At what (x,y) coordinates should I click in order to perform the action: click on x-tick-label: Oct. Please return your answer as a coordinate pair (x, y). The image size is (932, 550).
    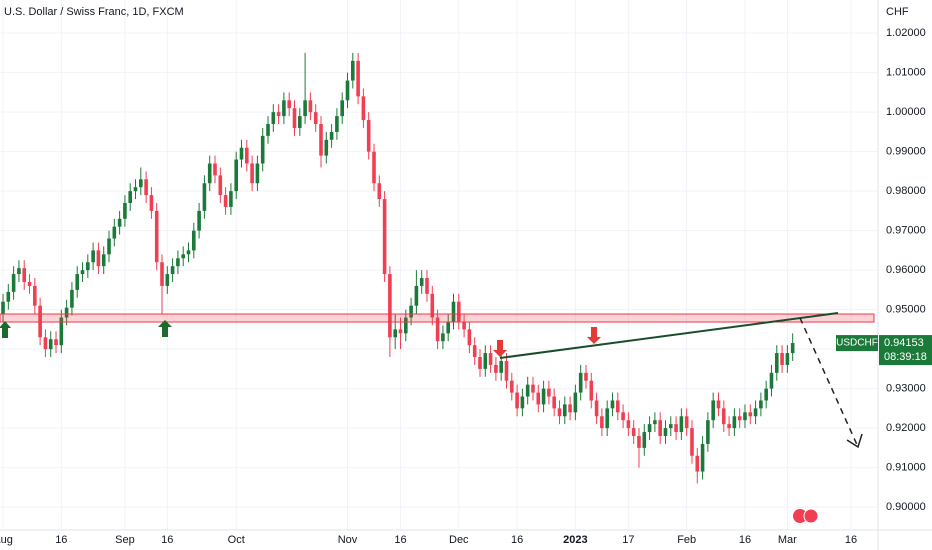
    Looking at the image, I should click on (236, 540).